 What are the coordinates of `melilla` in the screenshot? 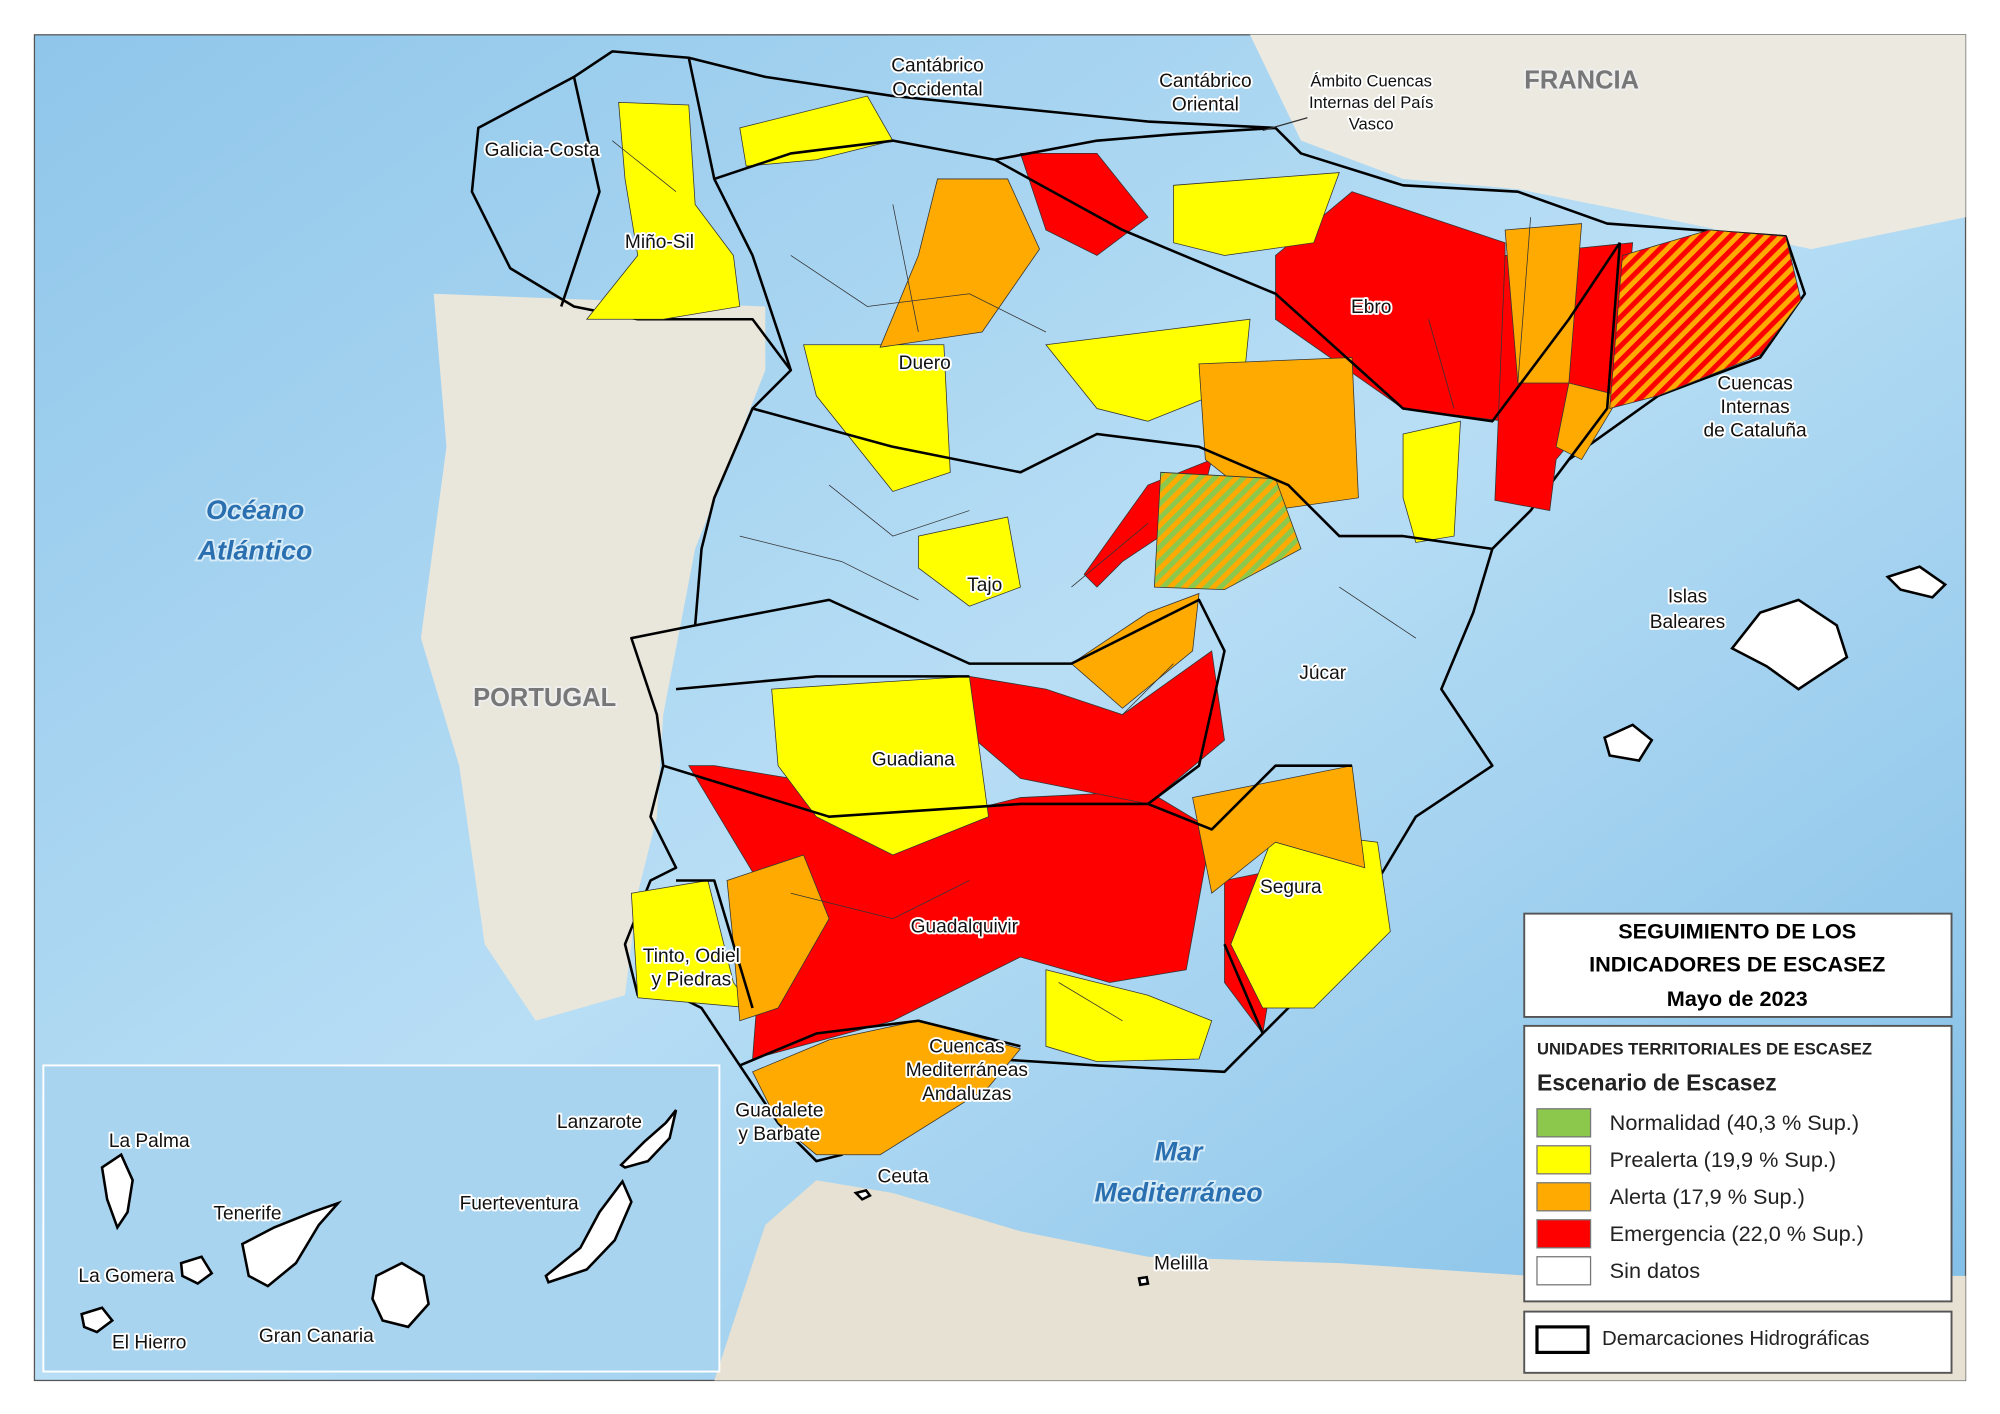 It's located at (1143, 1281).